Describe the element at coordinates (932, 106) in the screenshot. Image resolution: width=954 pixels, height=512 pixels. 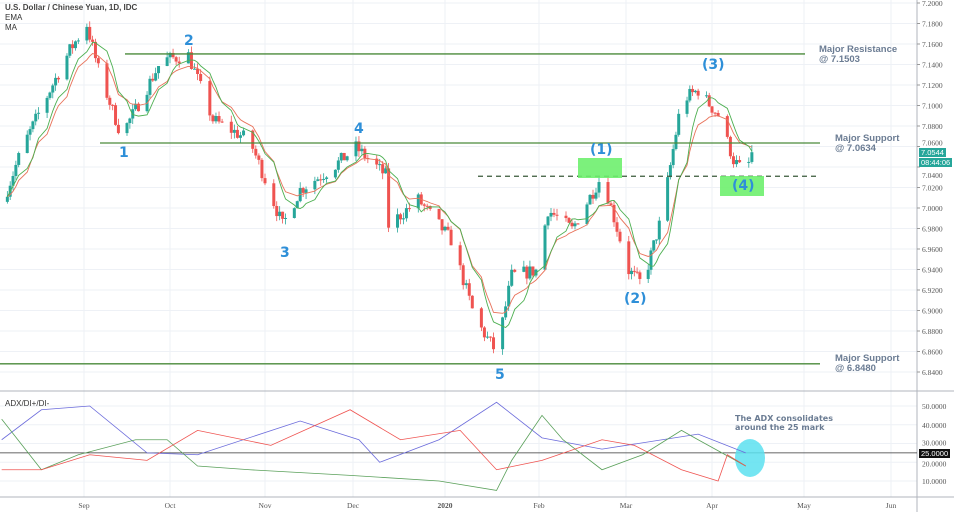
I see `price-tick-label: 7.1000` at that location.